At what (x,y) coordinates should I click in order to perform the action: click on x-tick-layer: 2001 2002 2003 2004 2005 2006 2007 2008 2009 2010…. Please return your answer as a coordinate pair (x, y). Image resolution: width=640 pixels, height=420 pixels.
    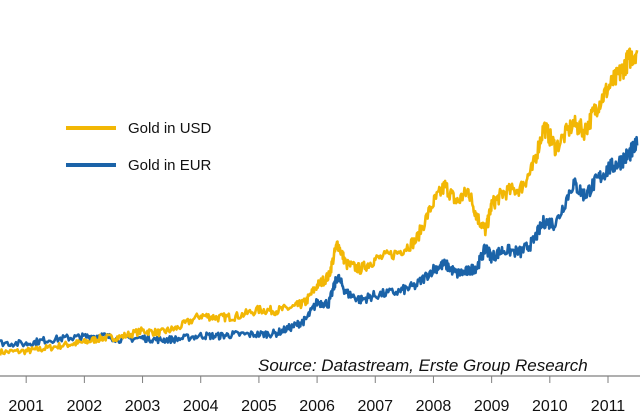
    Looking at the image, I should click on (316, 395).